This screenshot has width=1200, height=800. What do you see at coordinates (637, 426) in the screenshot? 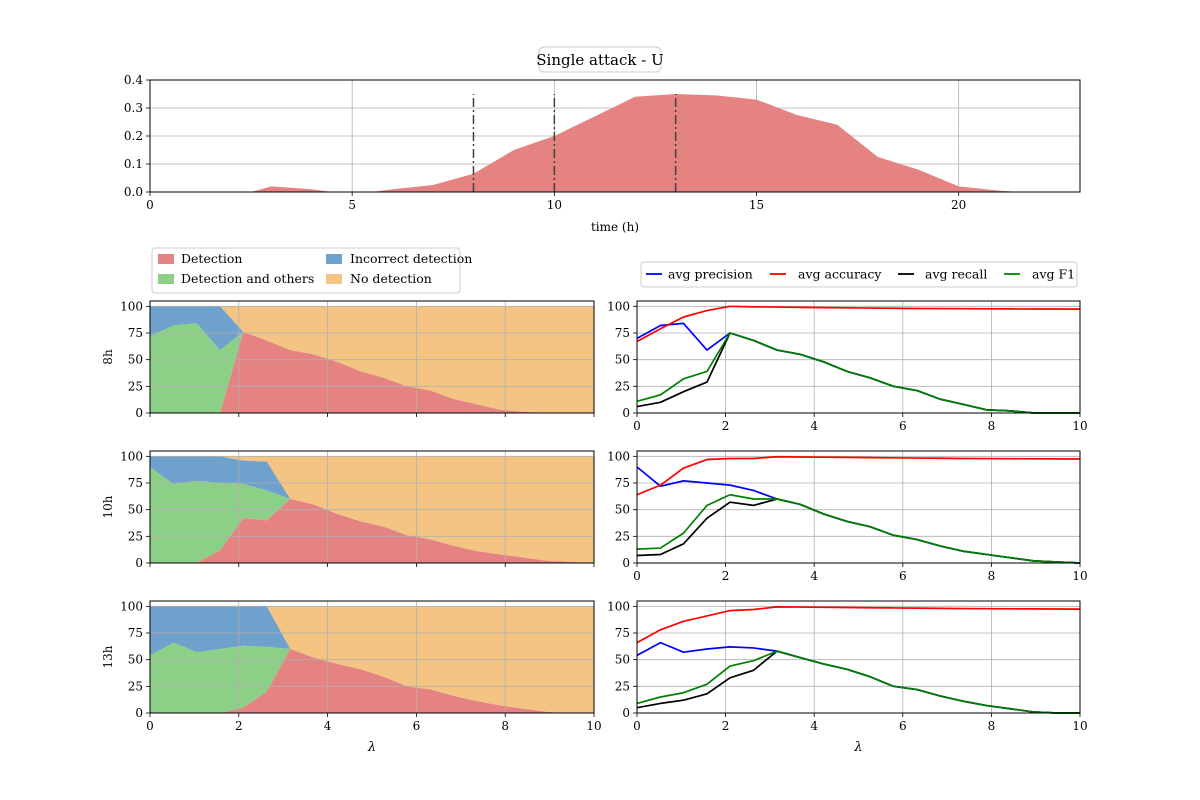
I see `right-panel-0-xtick-label-0: 0` at bounding box center [637, 426].